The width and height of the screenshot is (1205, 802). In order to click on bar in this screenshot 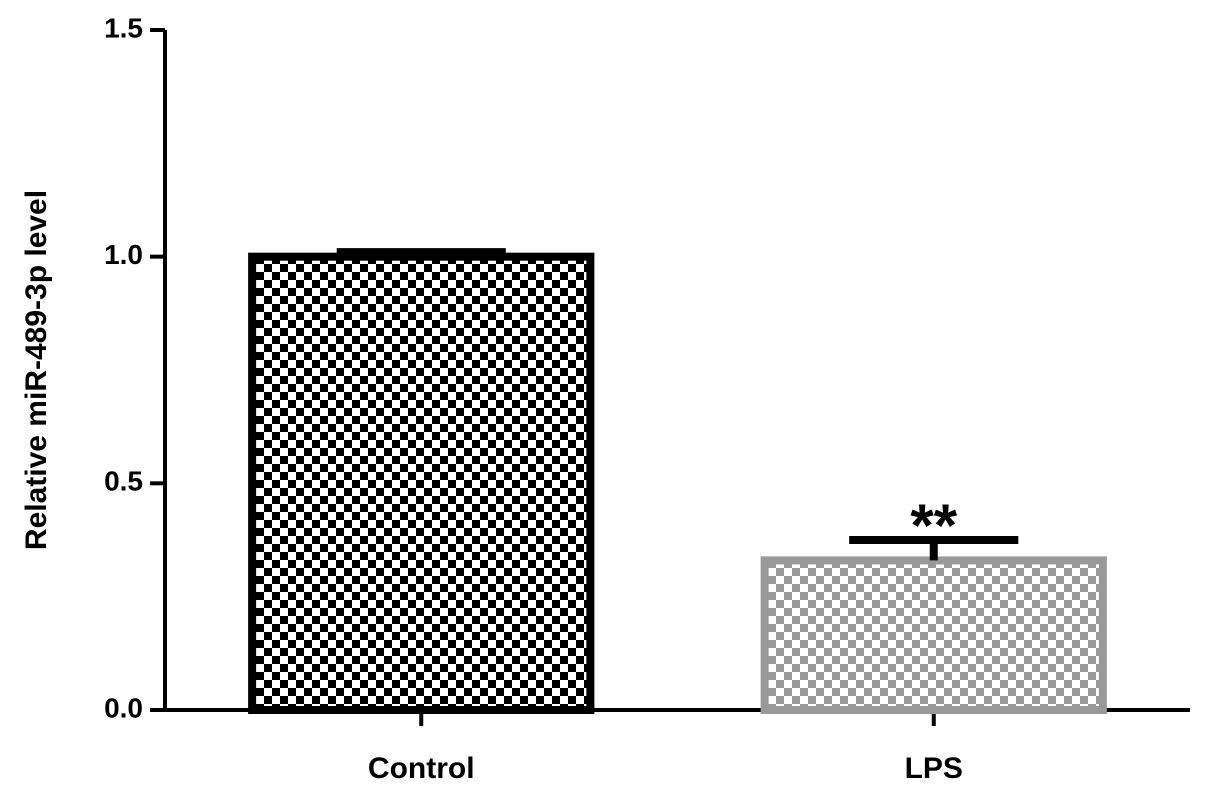, I will do `click(933, 635)`.